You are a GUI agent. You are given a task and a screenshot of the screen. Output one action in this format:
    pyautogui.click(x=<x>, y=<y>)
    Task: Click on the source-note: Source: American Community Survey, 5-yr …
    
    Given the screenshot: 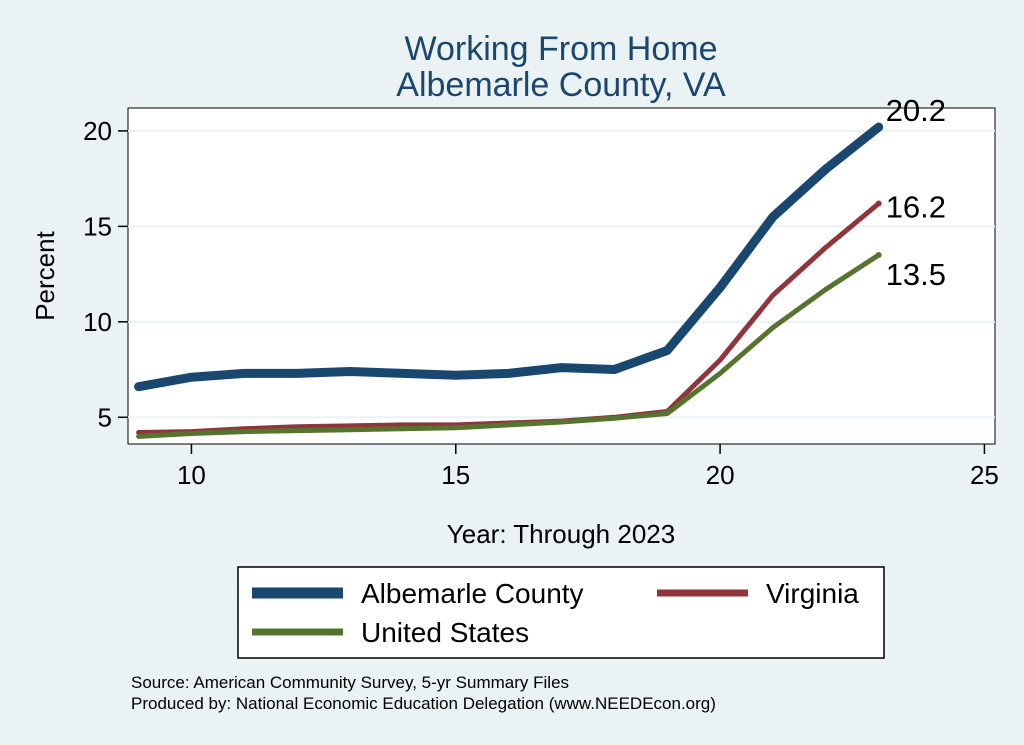 What is the action you would take?
    pyautogui.click(x=350, y=682)
    